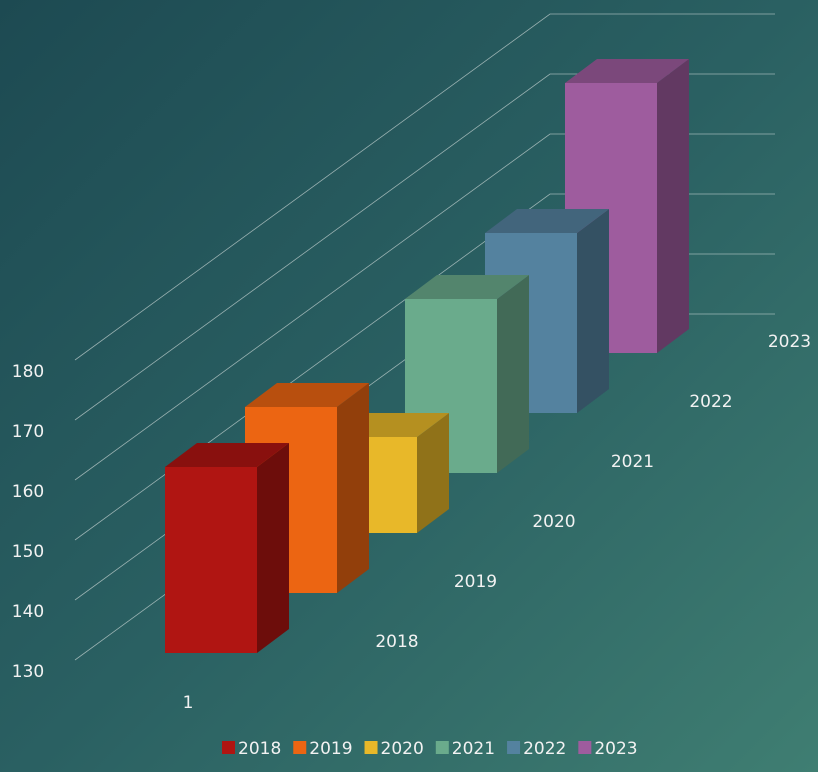 The image size is (818, 772). What do you see at coordinates (28, 672) in the screenshot?
I see `y-tick-label: 130` at bounding box center [28, 672].